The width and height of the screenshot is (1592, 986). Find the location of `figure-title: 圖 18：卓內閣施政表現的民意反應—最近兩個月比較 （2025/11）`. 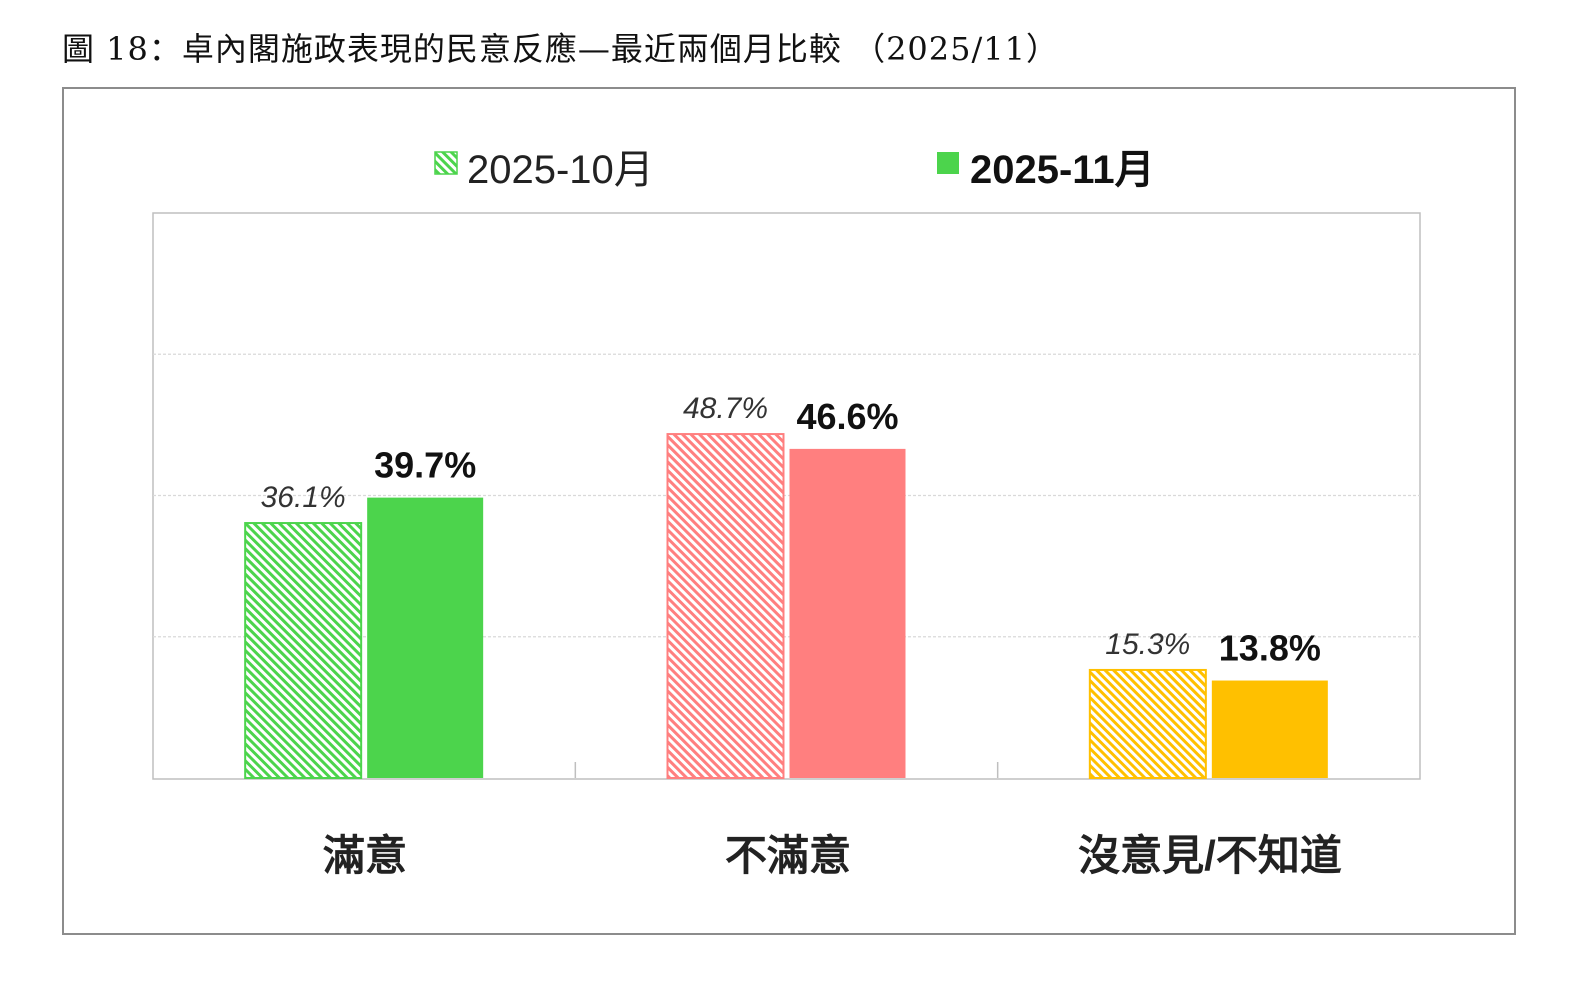

figure-title: 圖 18：卓內閣施政表現的民意反應—最近兩個月比較 （2025/11） is located at coordinates (561, 49).